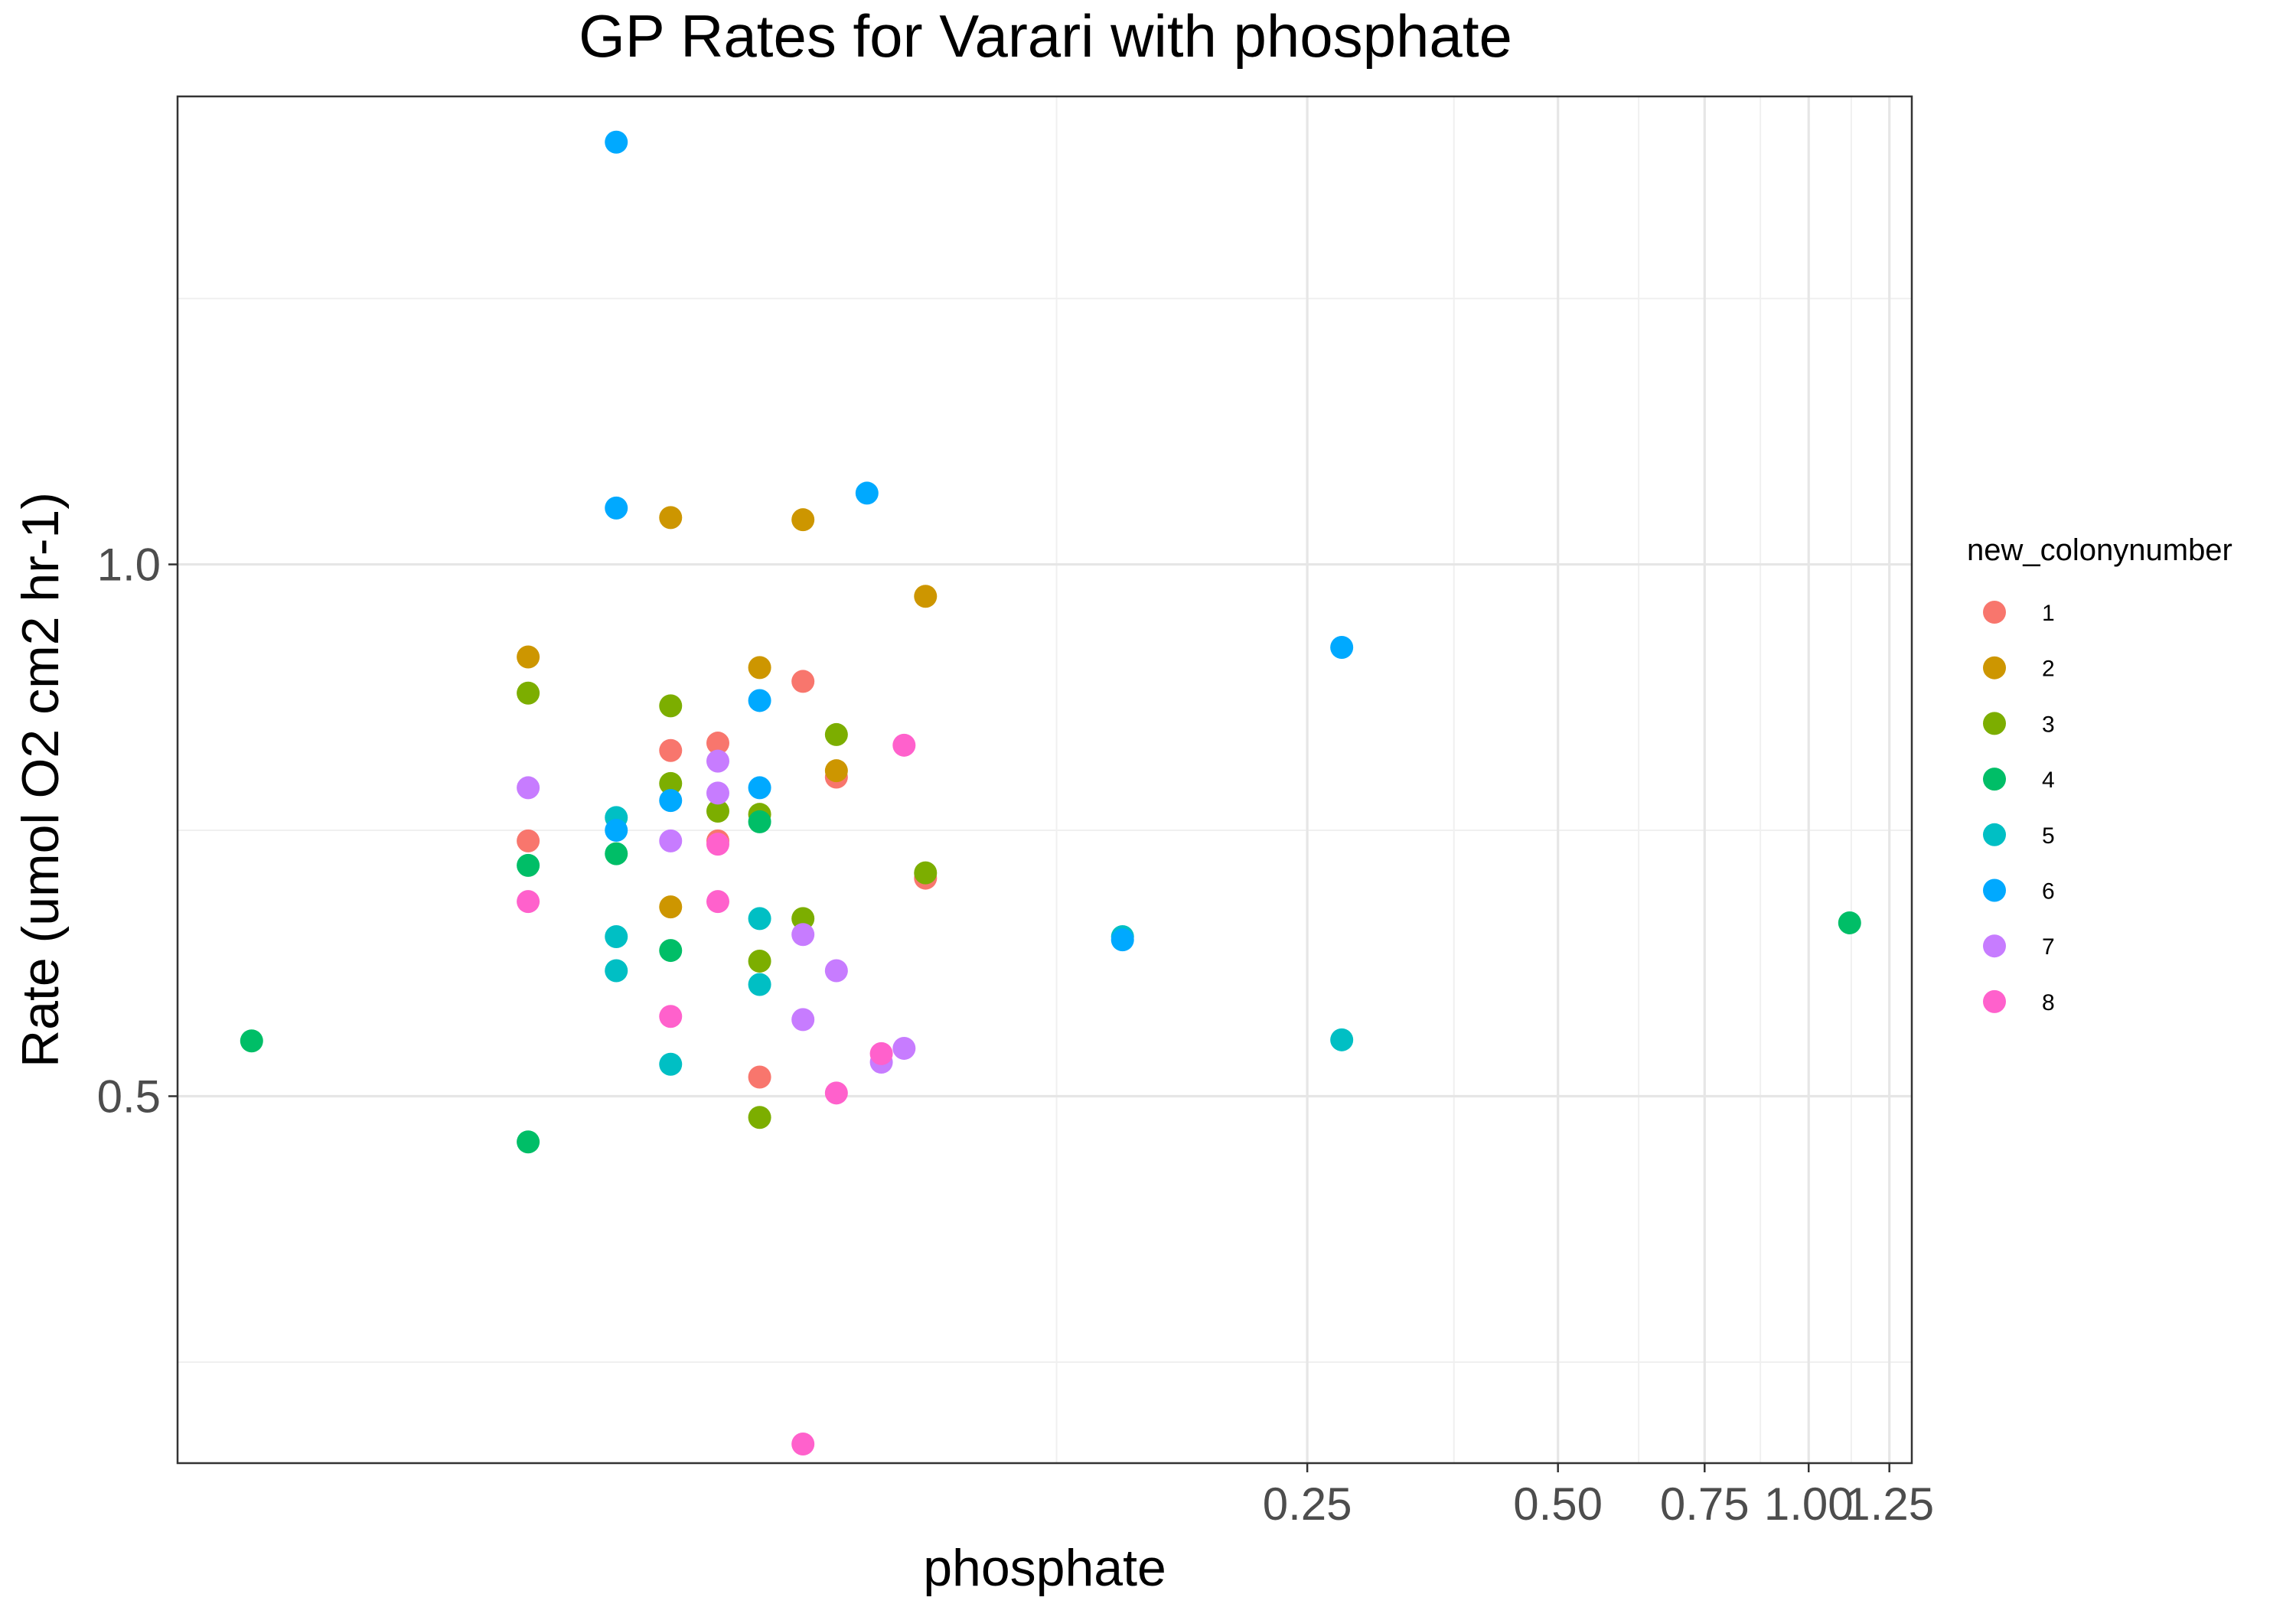 The width and height of the screenshot is (2296, 1607). What do you see at coordinates (129, 1096) in the screenshot?
I see `y-tick-label: 0.5` at bounding box center [129, 1096].